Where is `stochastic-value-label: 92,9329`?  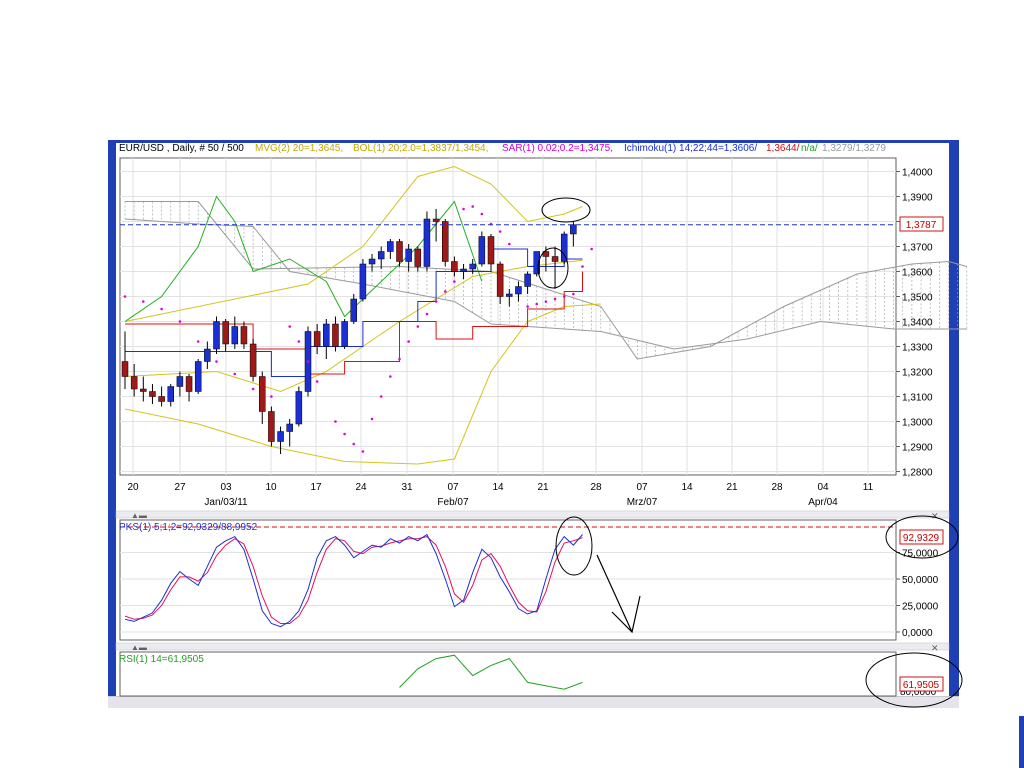
stochastic-value-label: 92,9329 is located at coordinates (921, 538).